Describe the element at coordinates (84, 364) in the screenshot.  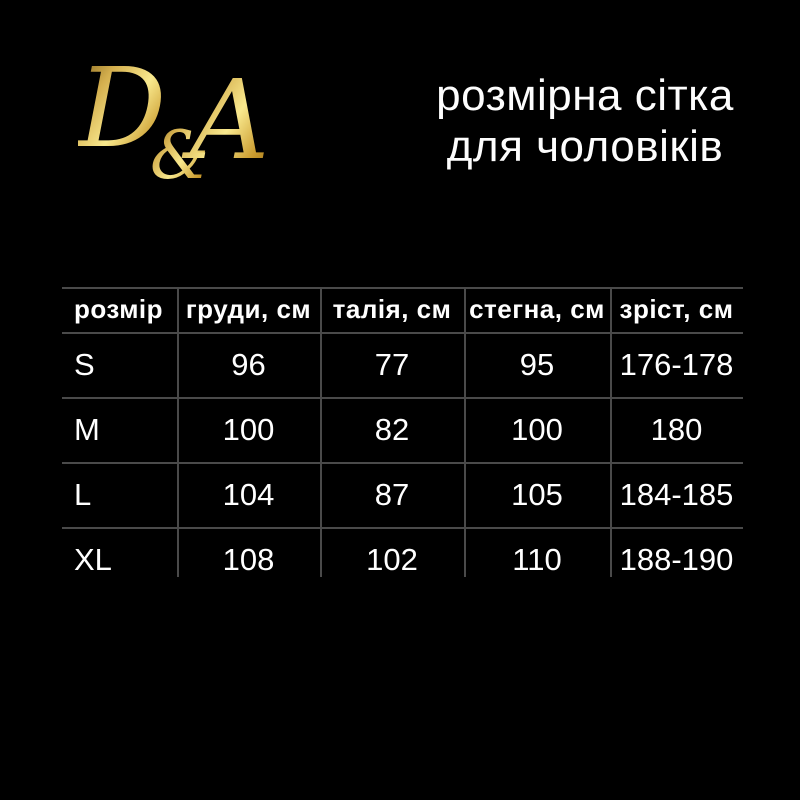
I see `cell-size: S` at that location.